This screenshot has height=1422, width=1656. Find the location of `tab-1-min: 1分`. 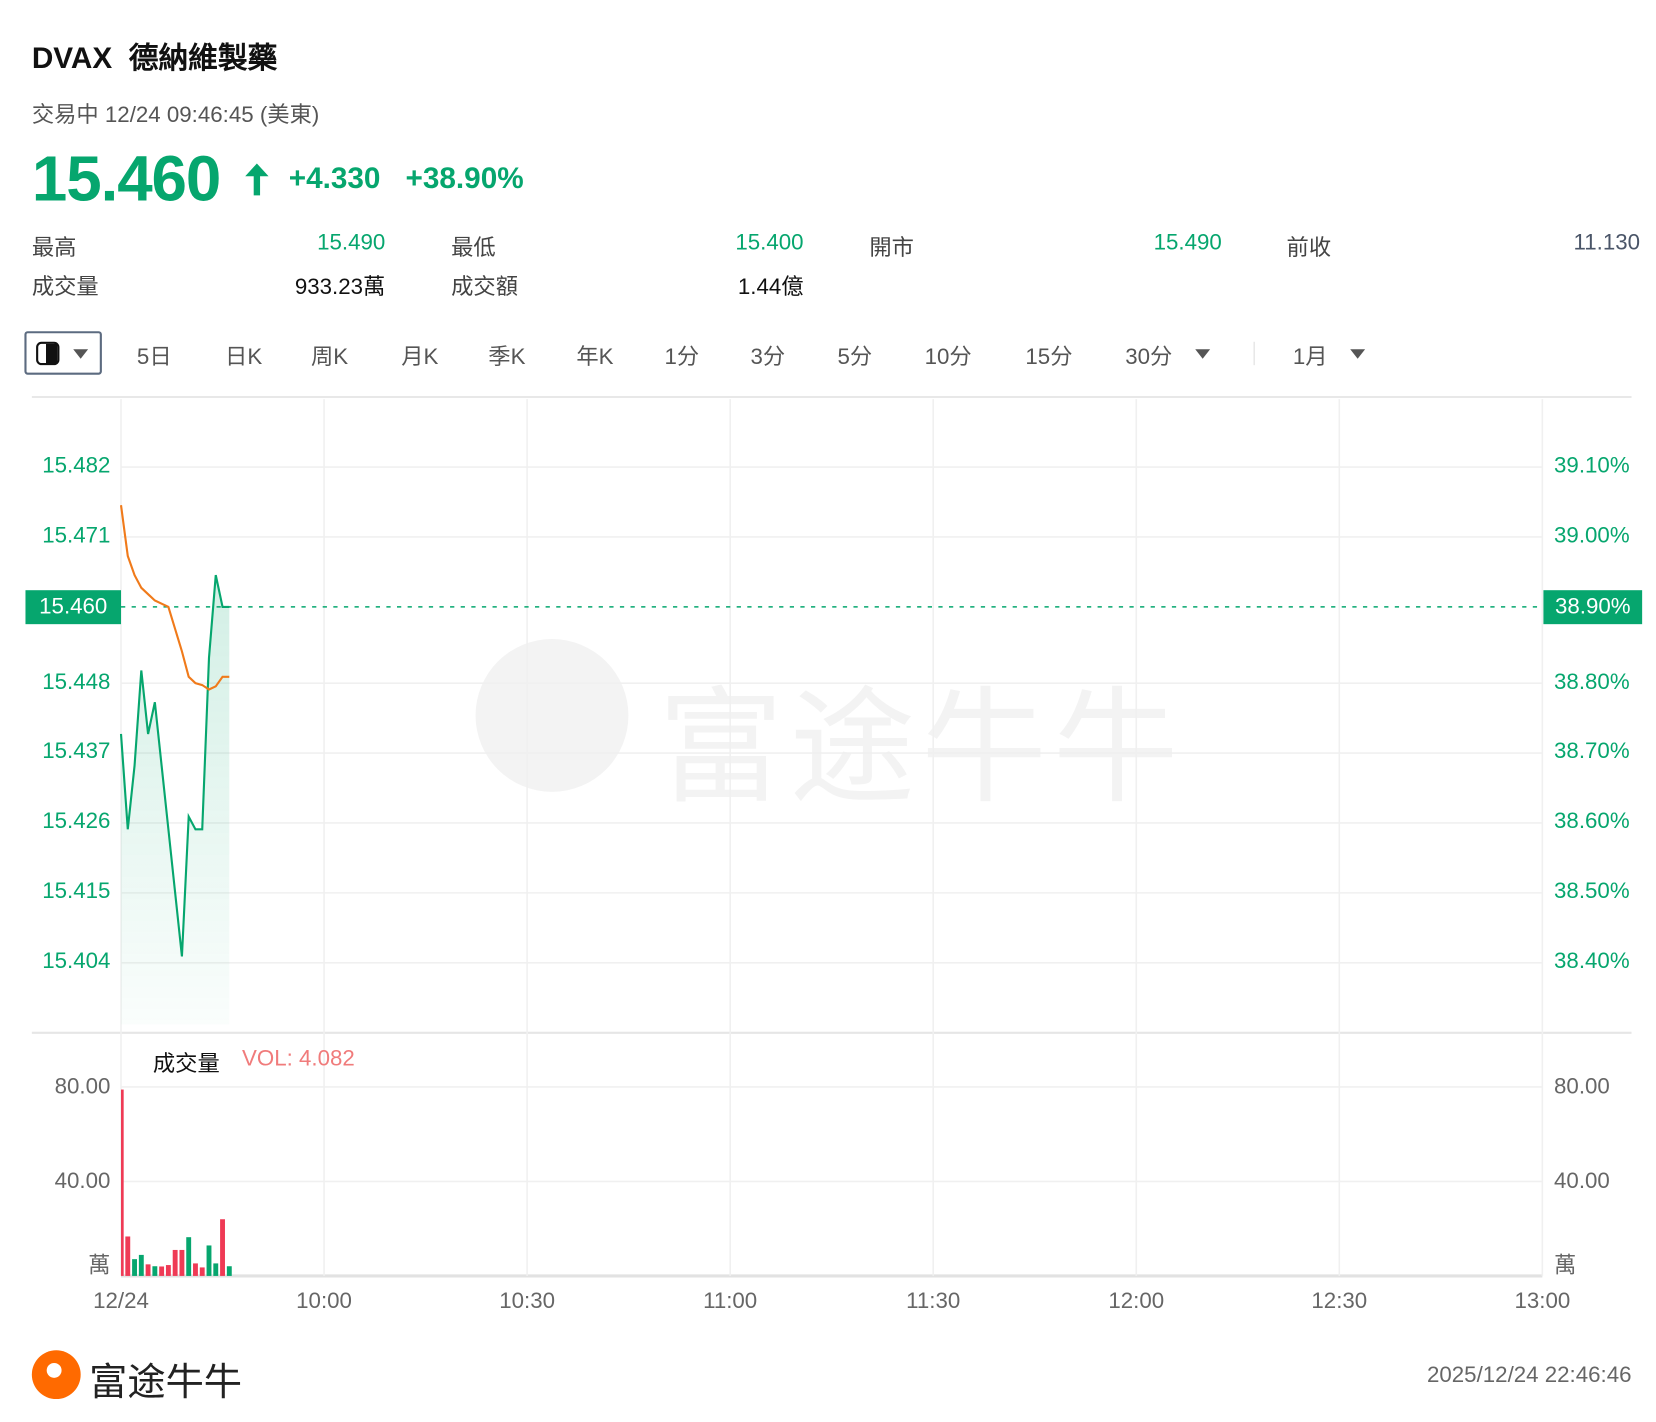

tab-1-min: 1分 is located at coordinates (682, 357).